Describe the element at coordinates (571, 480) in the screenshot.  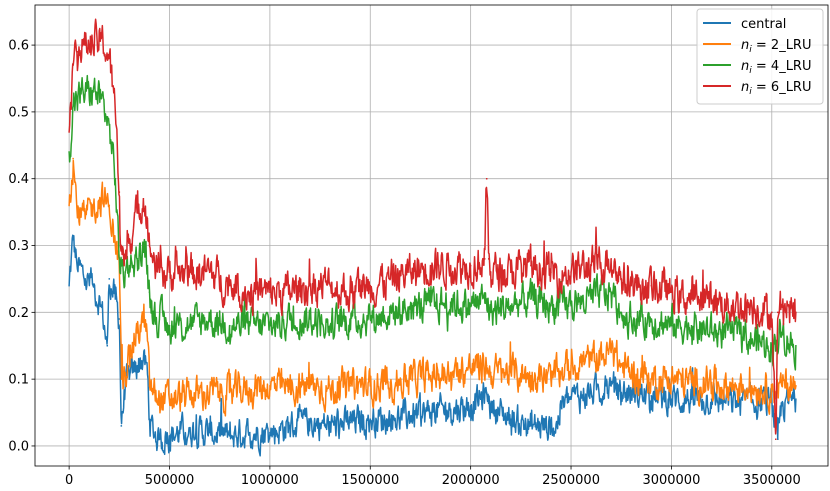
I see `x-tick-label: 2500000` at that location.